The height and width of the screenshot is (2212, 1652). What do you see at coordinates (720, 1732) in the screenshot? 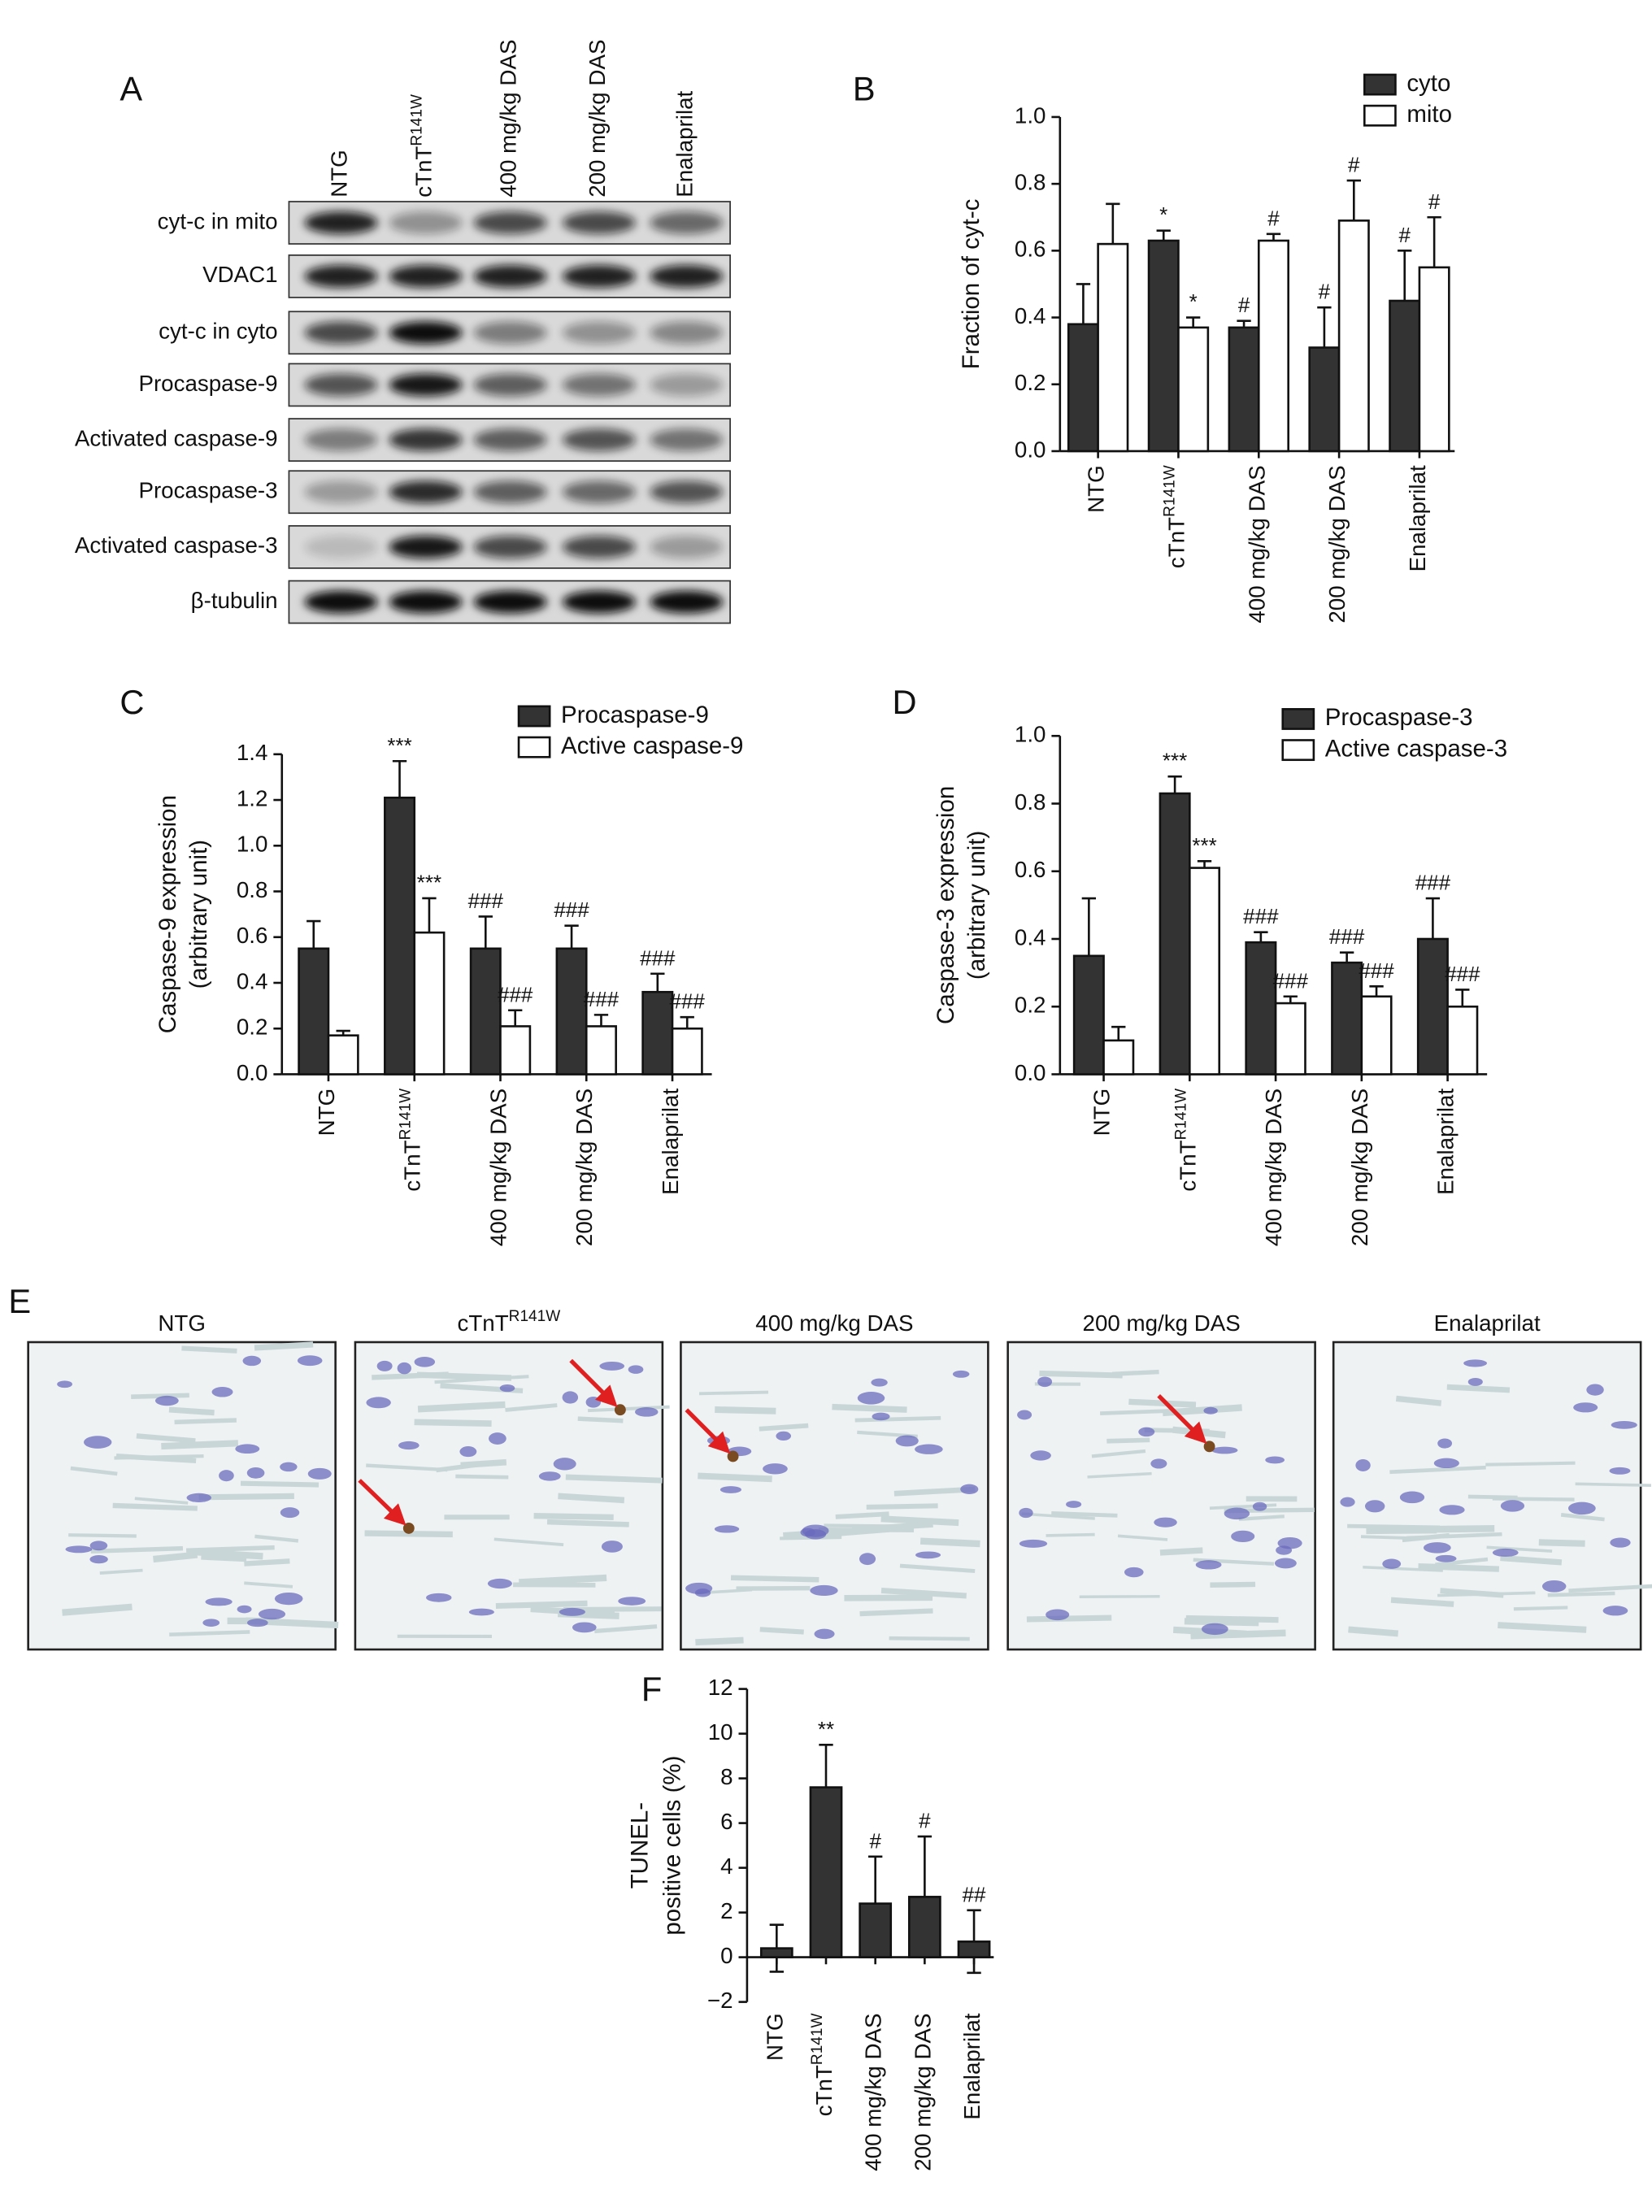
I see `y-tick-label: 10` at bounding box center [720, 1732].